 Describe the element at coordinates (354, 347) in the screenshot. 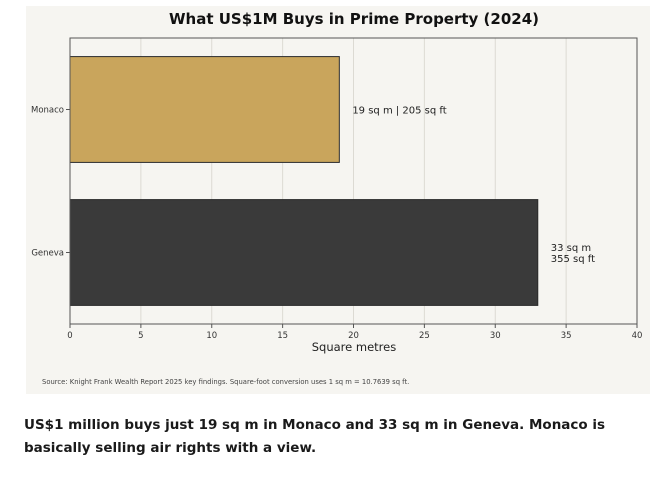

I see `x-axis-label: Square metres` at that location.